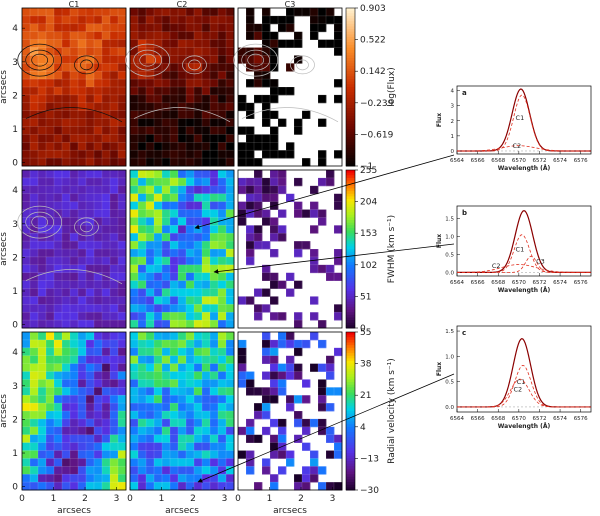 The height and width of the screenshot is (516, 600). Describe the element at coordinates (464, 333) in the screenshot. I see `panel-label: c` at that location.